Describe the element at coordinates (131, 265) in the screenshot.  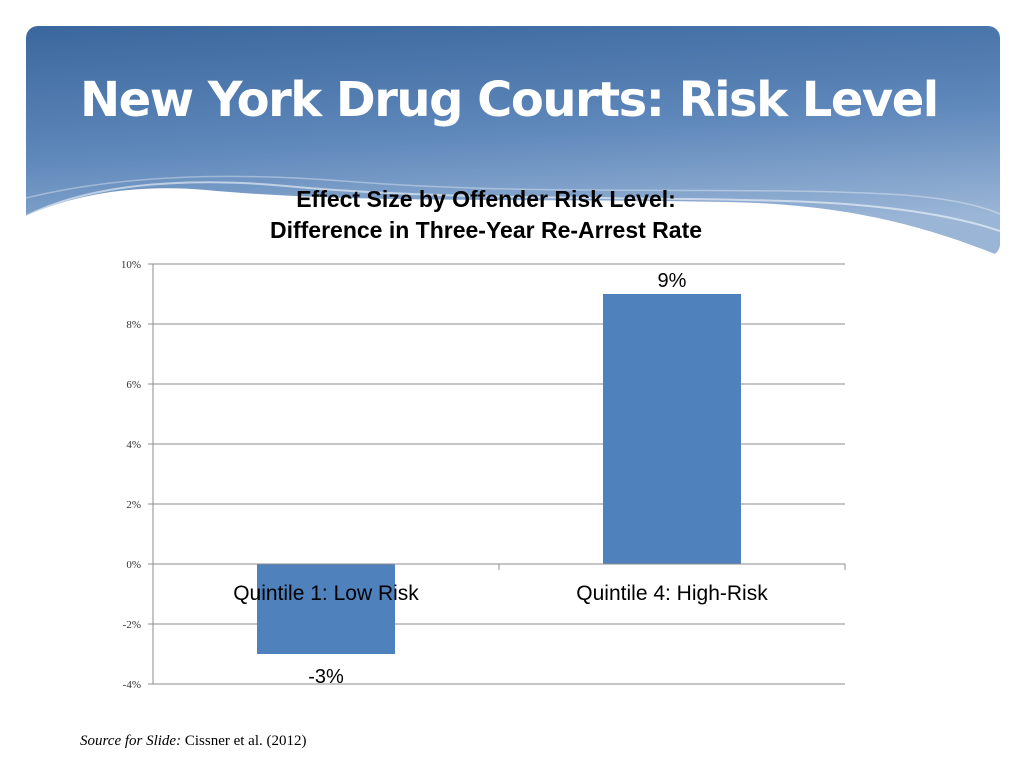
I see `y-tick-label: 10%` at that location.